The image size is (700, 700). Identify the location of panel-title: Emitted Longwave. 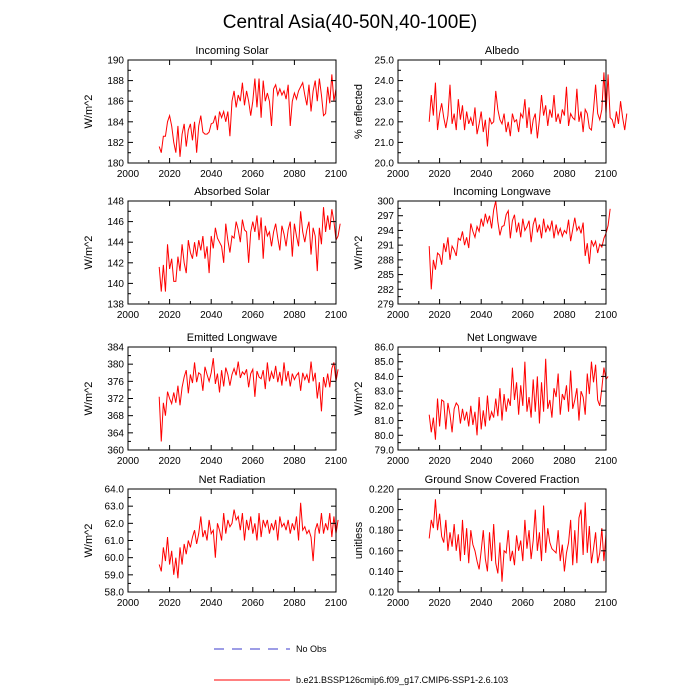
(232, 338).